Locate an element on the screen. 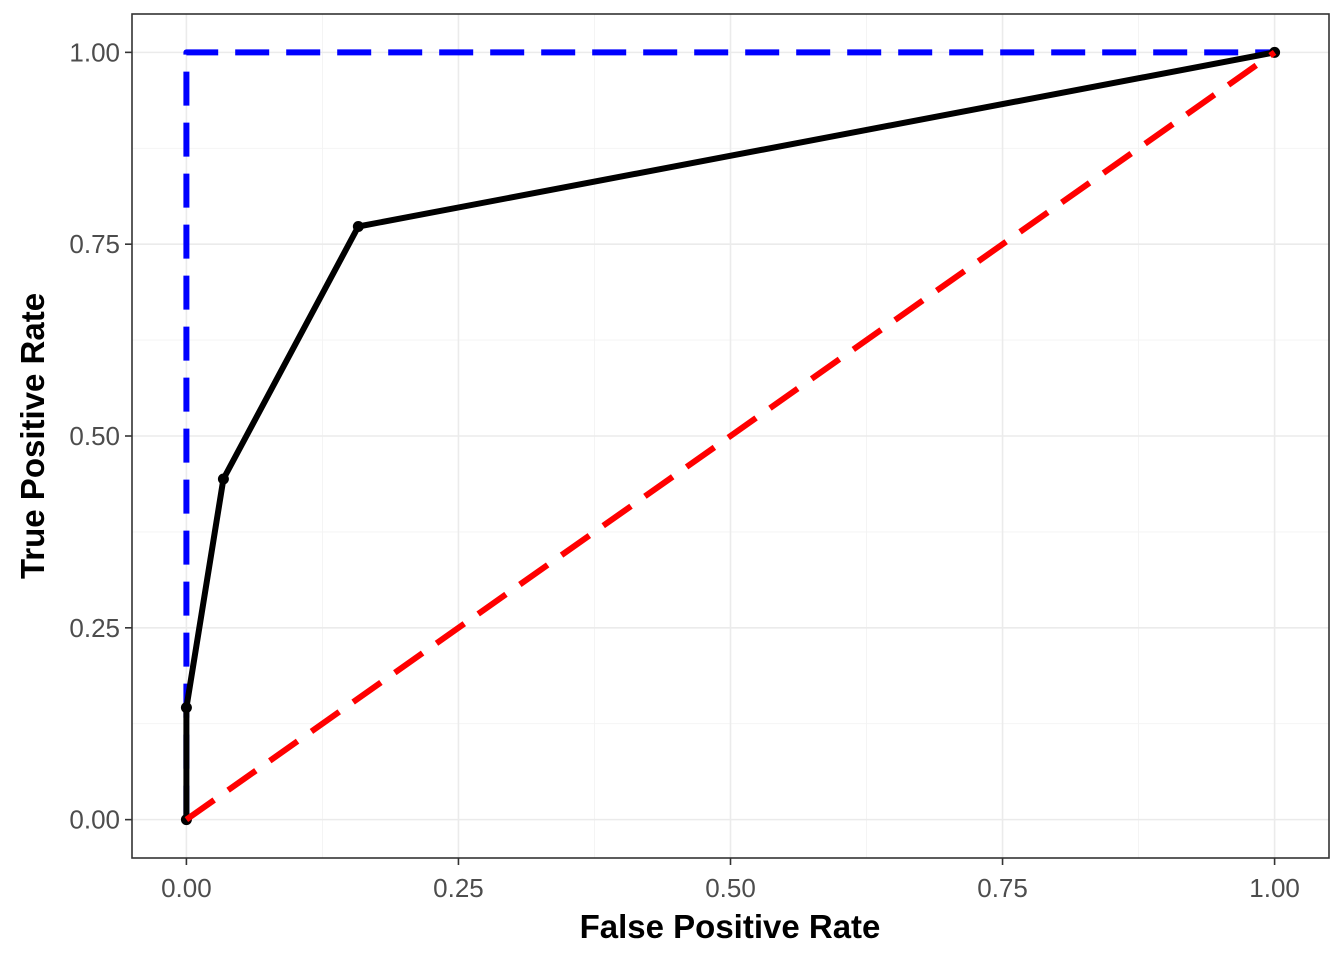  y-tick-label: 0.25 is located at coordinates (94, 628).